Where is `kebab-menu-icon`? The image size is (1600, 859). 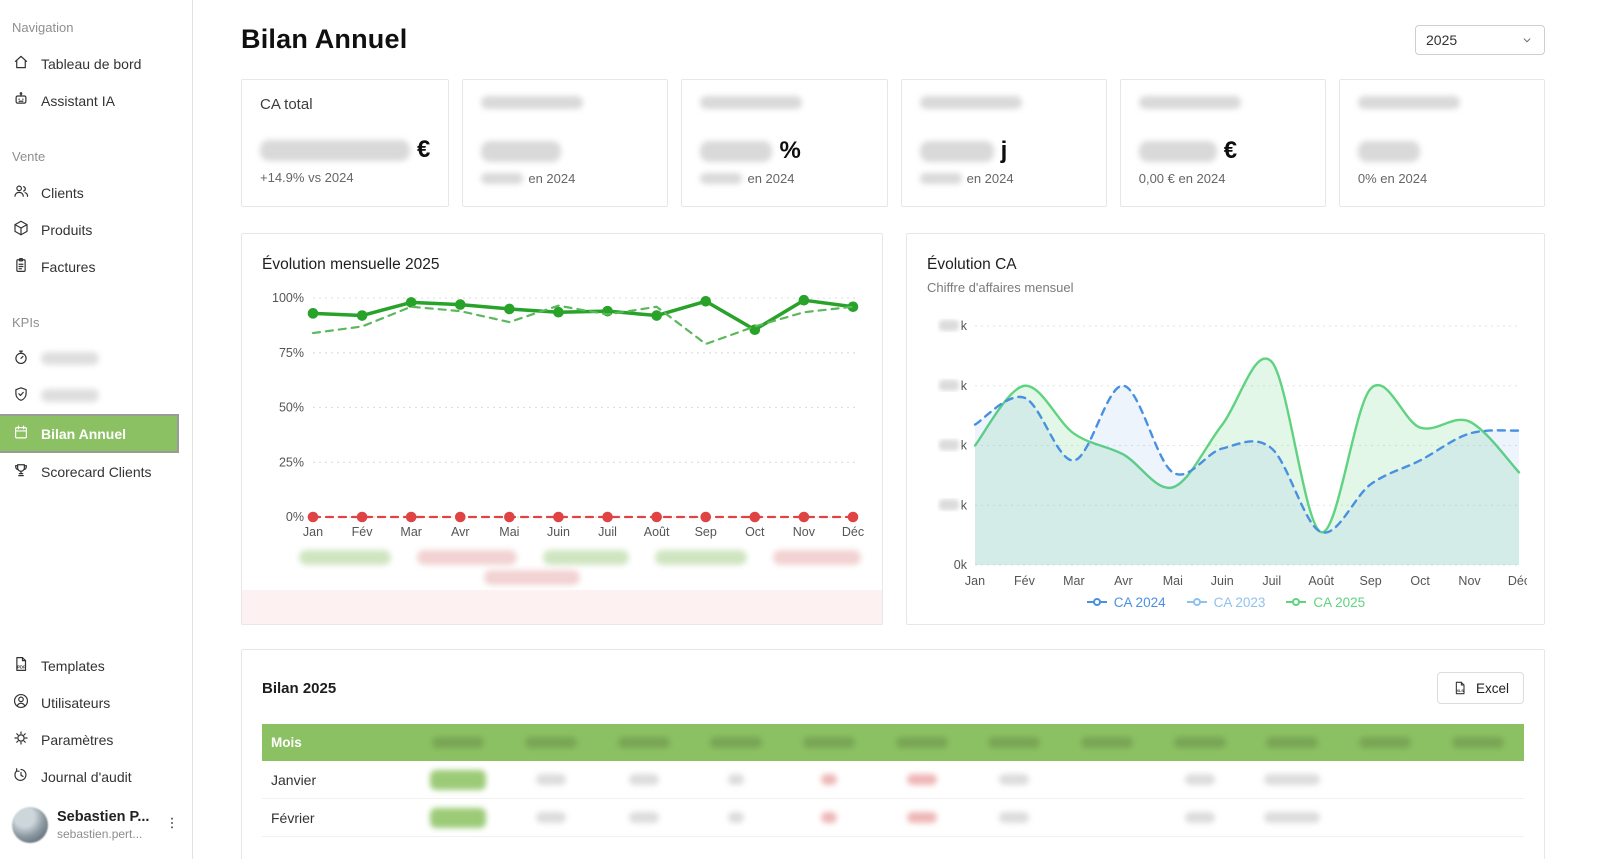 kebab-menu-icon is located at coordinates (172, 825).